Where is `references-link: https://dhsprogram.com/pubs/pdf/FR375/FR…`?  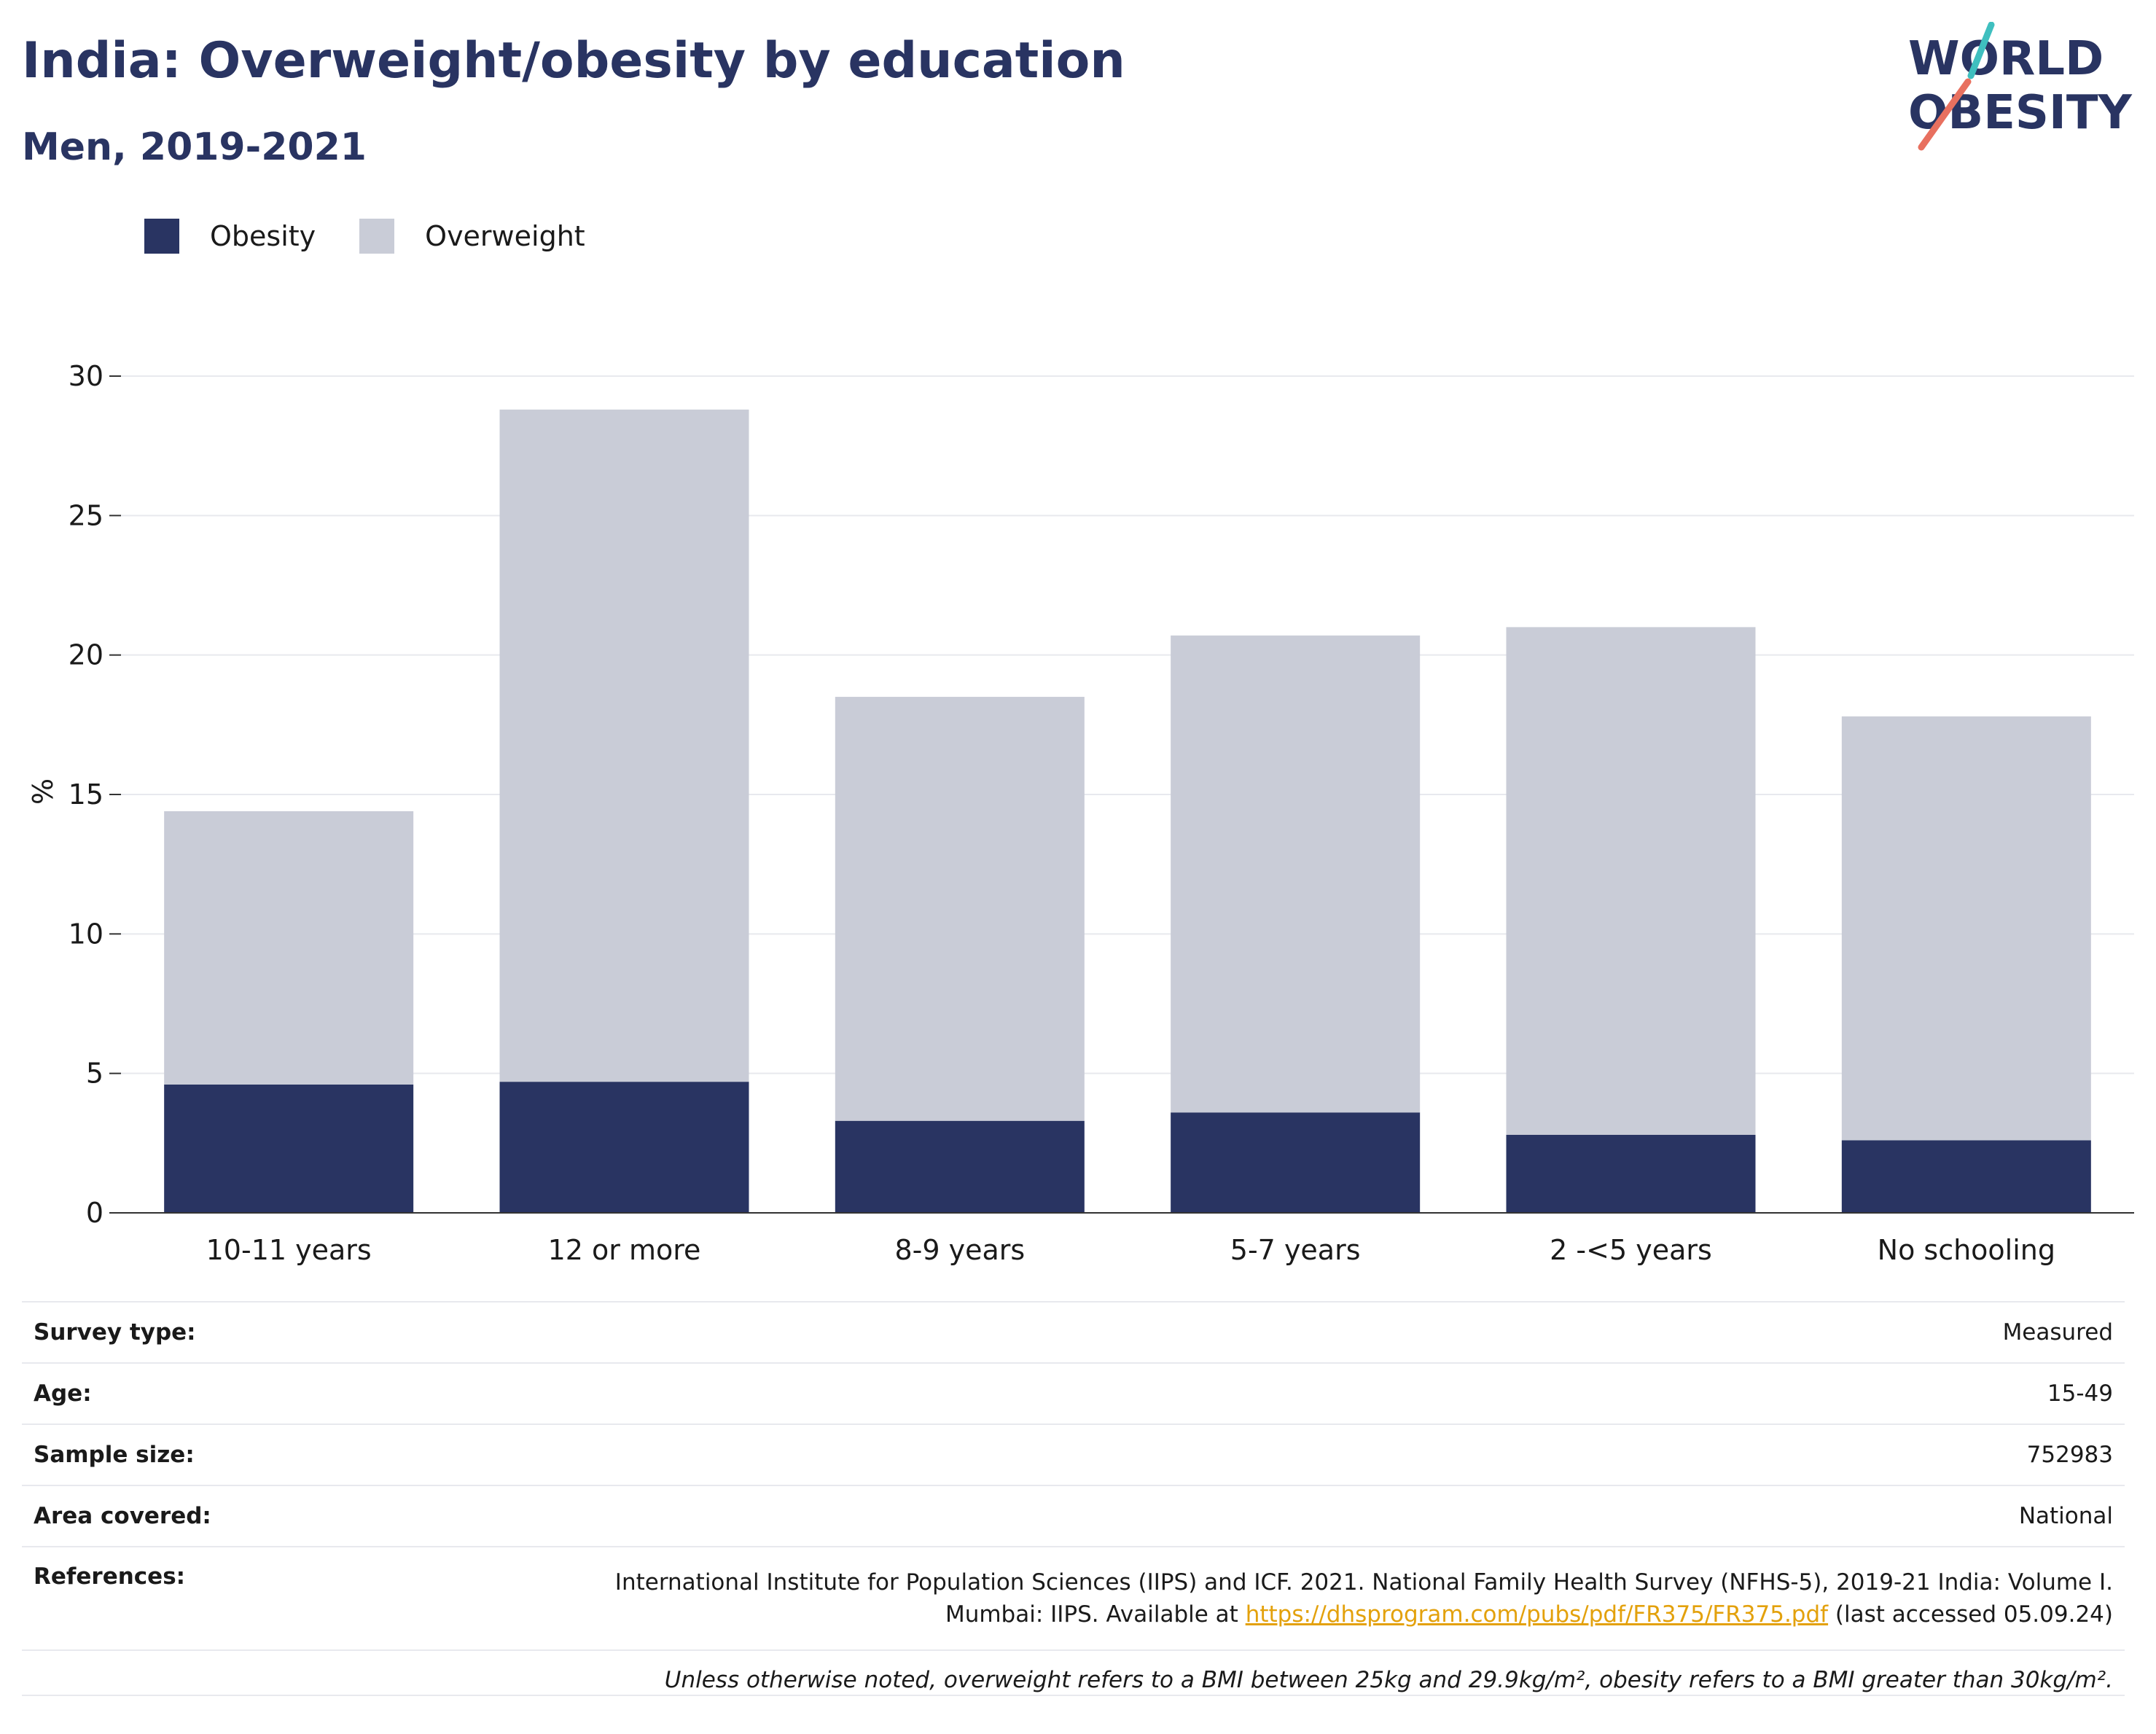
references-link: https://dhsprogram.com/pubs/pdf/FR375/FR… is located at coordinates (1537, 1614).